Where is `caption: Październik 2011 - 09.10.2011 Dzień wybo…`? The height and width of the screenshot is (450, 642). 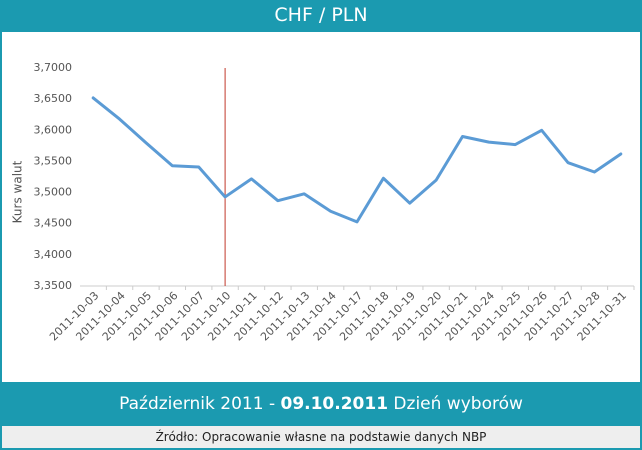
caption: Październik 2011 - 09.10.2011 Dzień wybo… is located at coordinates (321, 404).